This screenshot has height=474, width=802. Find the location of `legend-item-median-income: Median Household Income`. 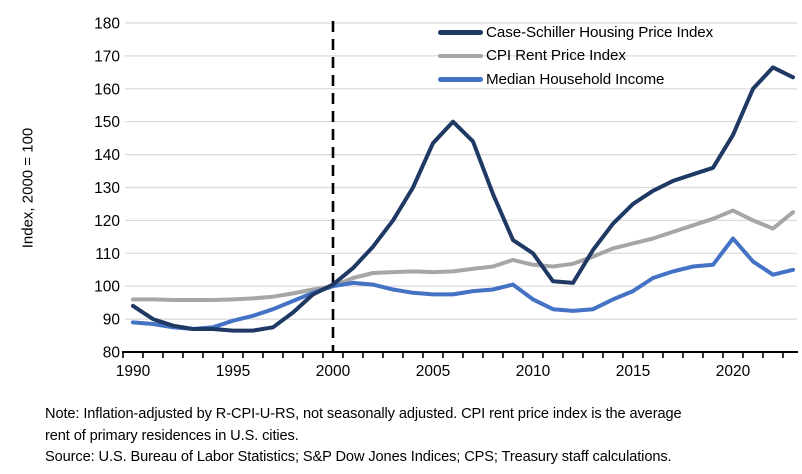

legend-item-median-income: Median Household Income is located at coordinates (575, 79).